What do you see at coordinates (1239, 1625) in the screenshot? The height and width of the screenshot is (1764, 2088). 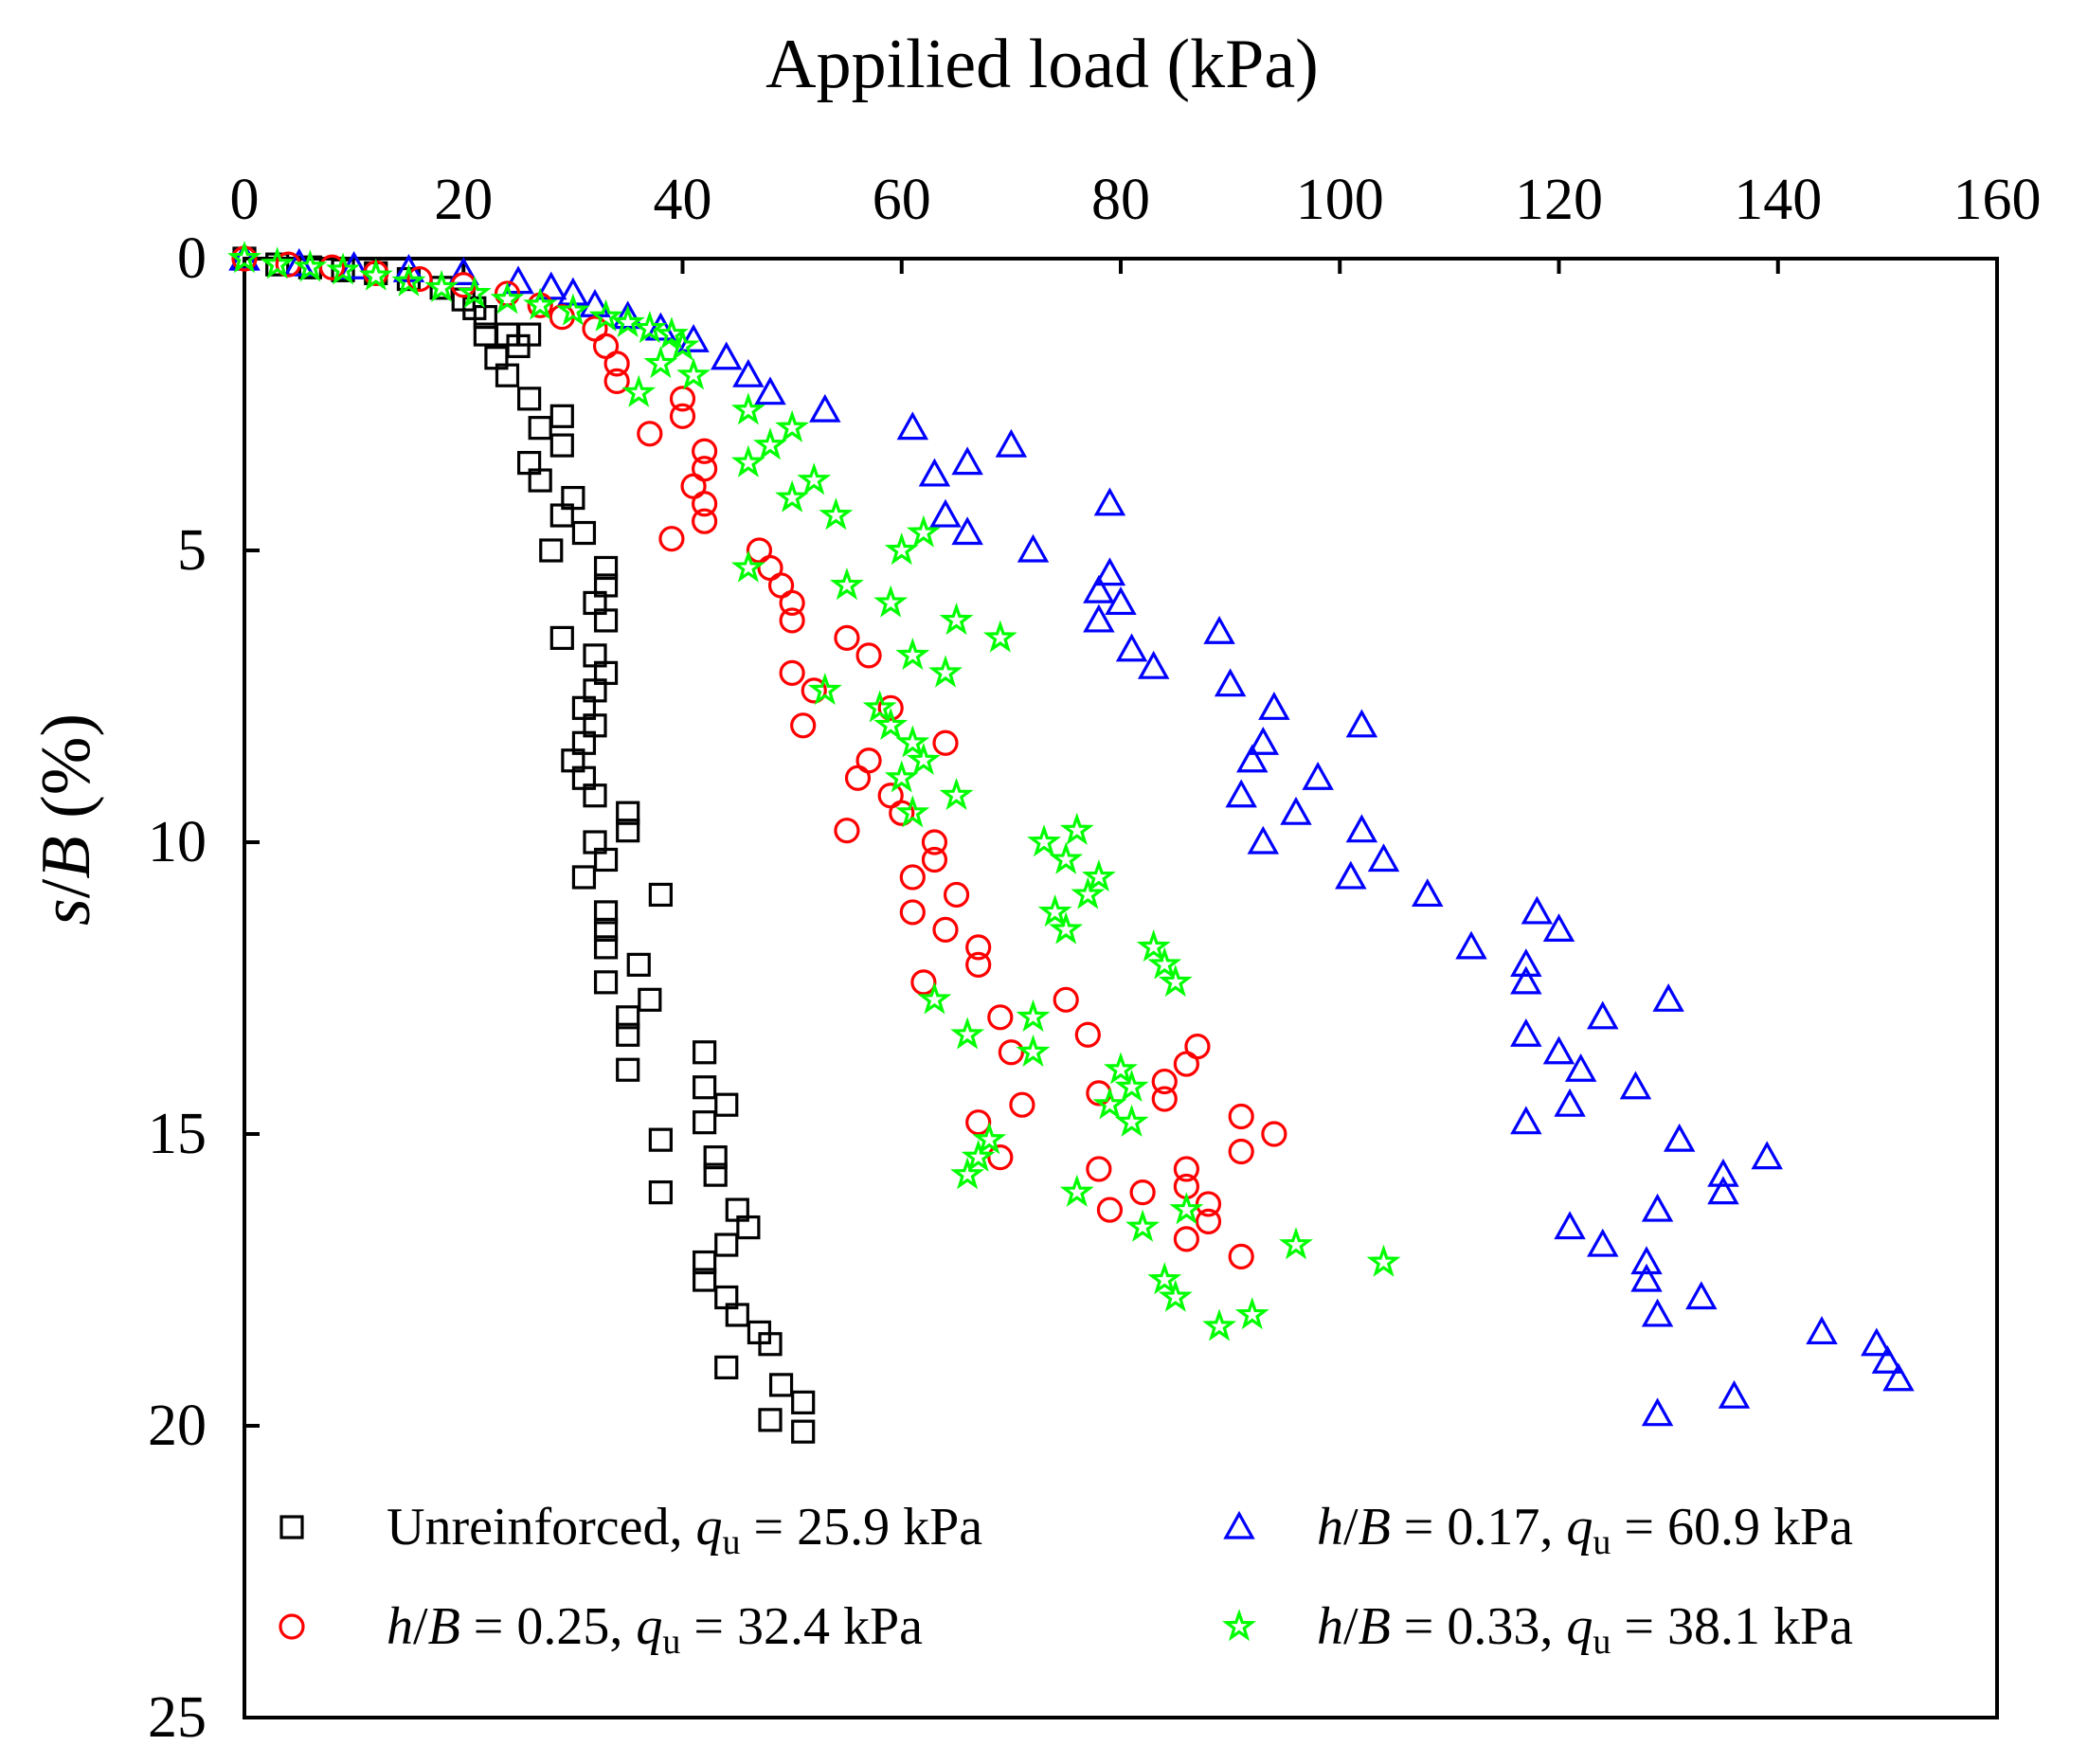 I see `legend-star-marker` at bounding box center [1239, 1625].